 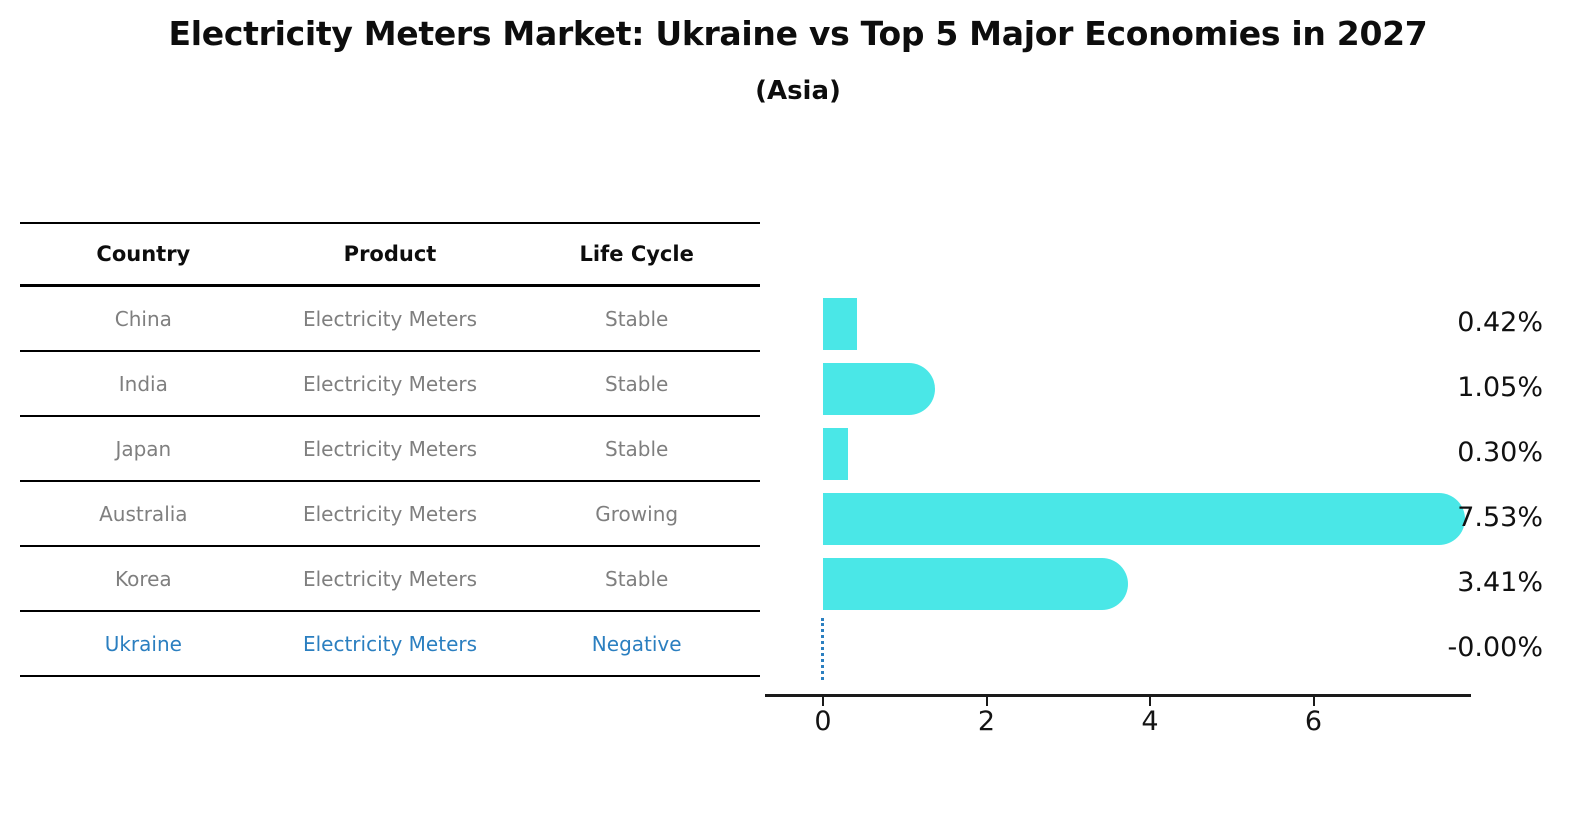 I want to click on x-tick-label: 0, so click(x=823, y=721).